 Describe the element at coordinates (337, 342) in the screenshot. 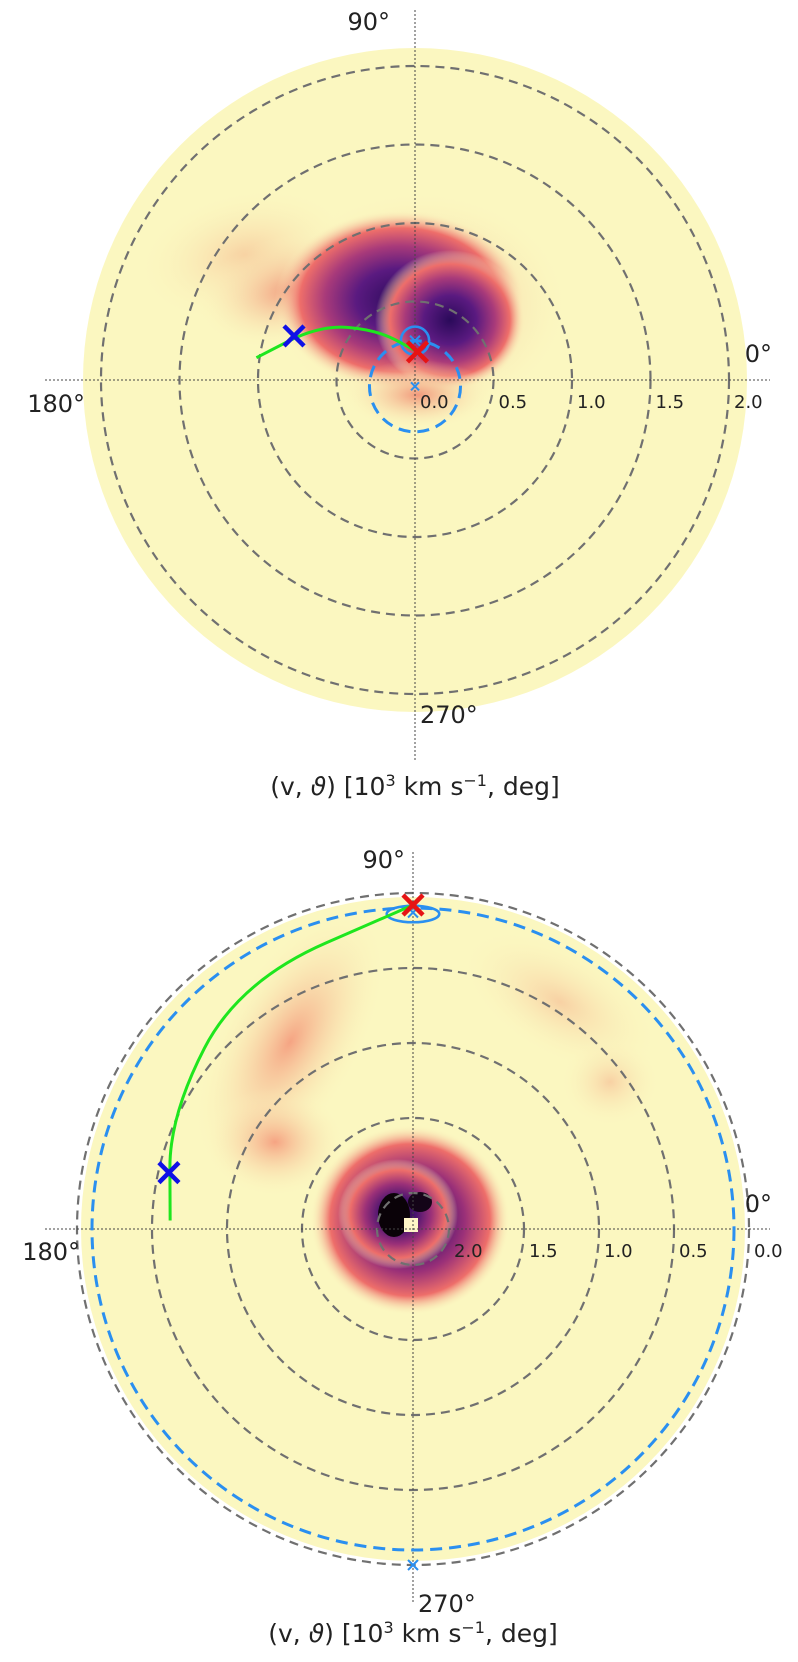

I see `trajectory-line` at that location.